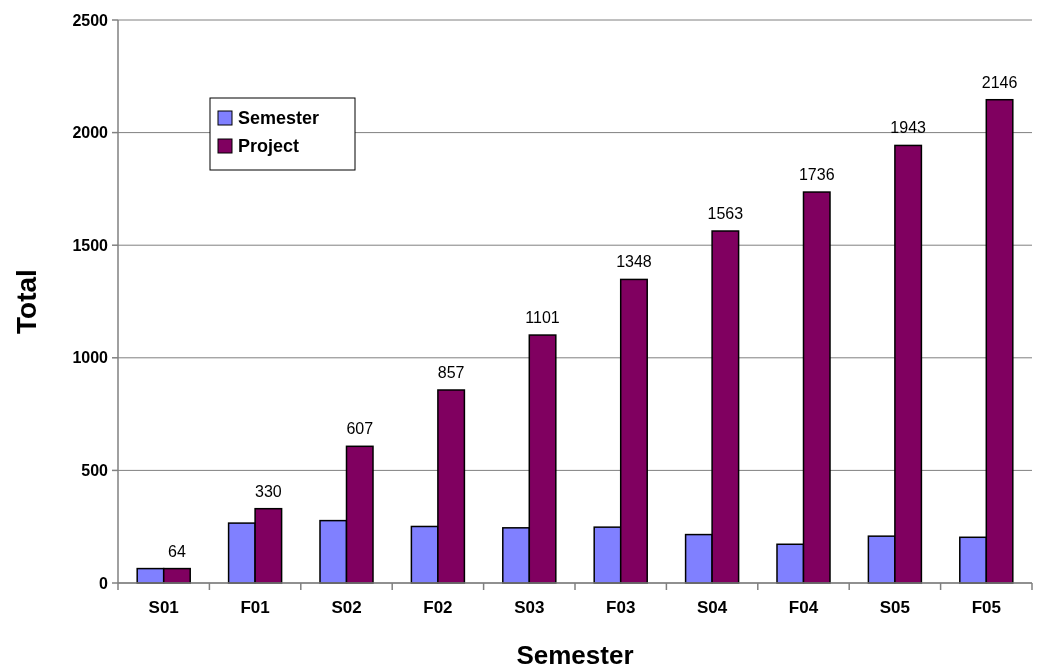 The width and height of the screenshot is (1040, 672). What do you see at coordinates (255, 607) in the screenshot?
I see `x-tick-label: F01` at bounding box center [255, 607].